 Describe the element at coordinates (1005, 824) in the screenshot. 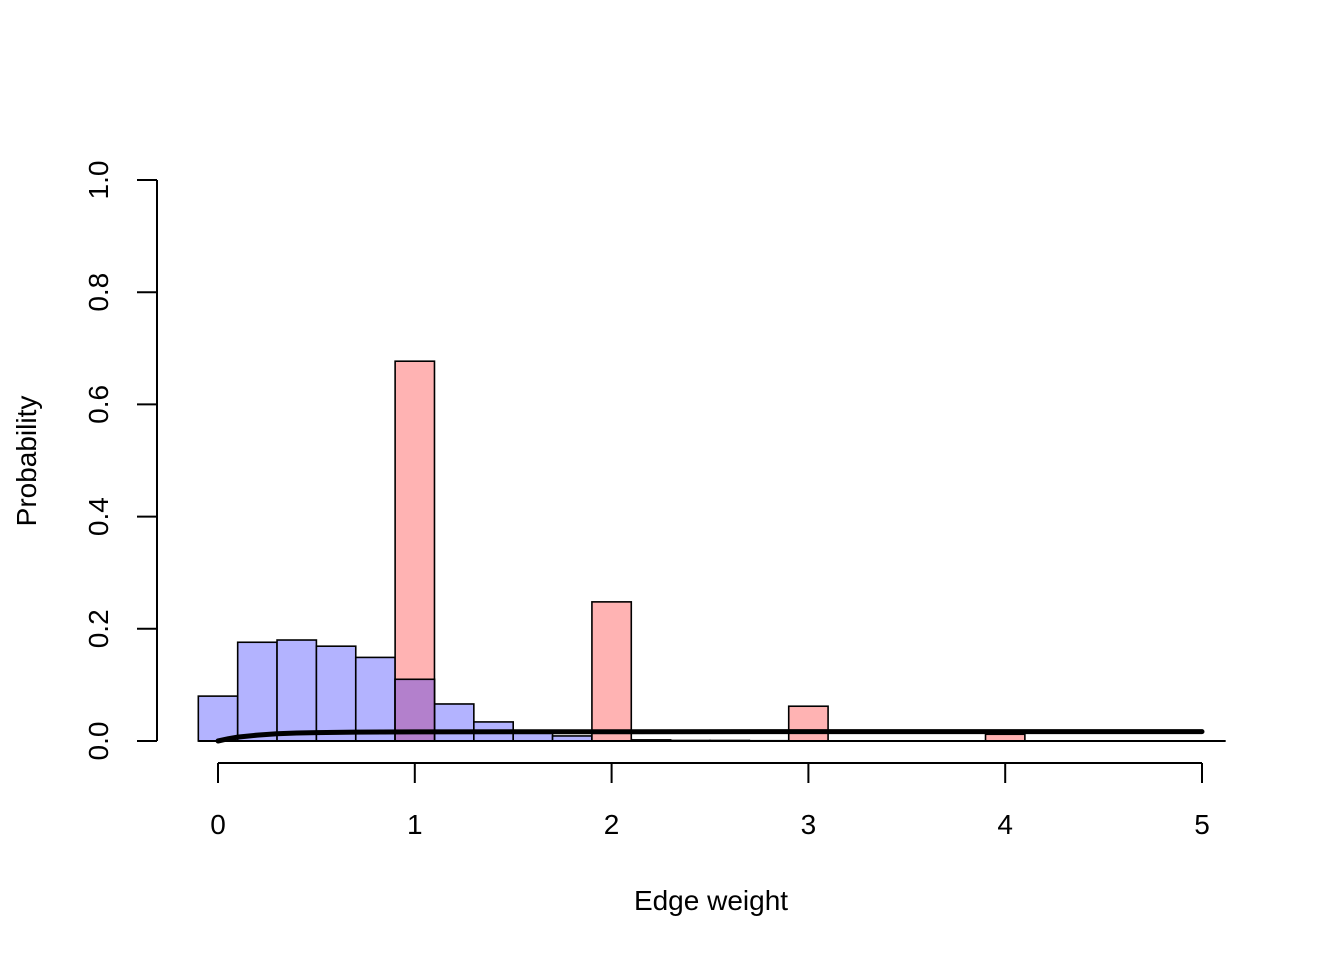

I see `x-tick-label-4: 4` at that location.